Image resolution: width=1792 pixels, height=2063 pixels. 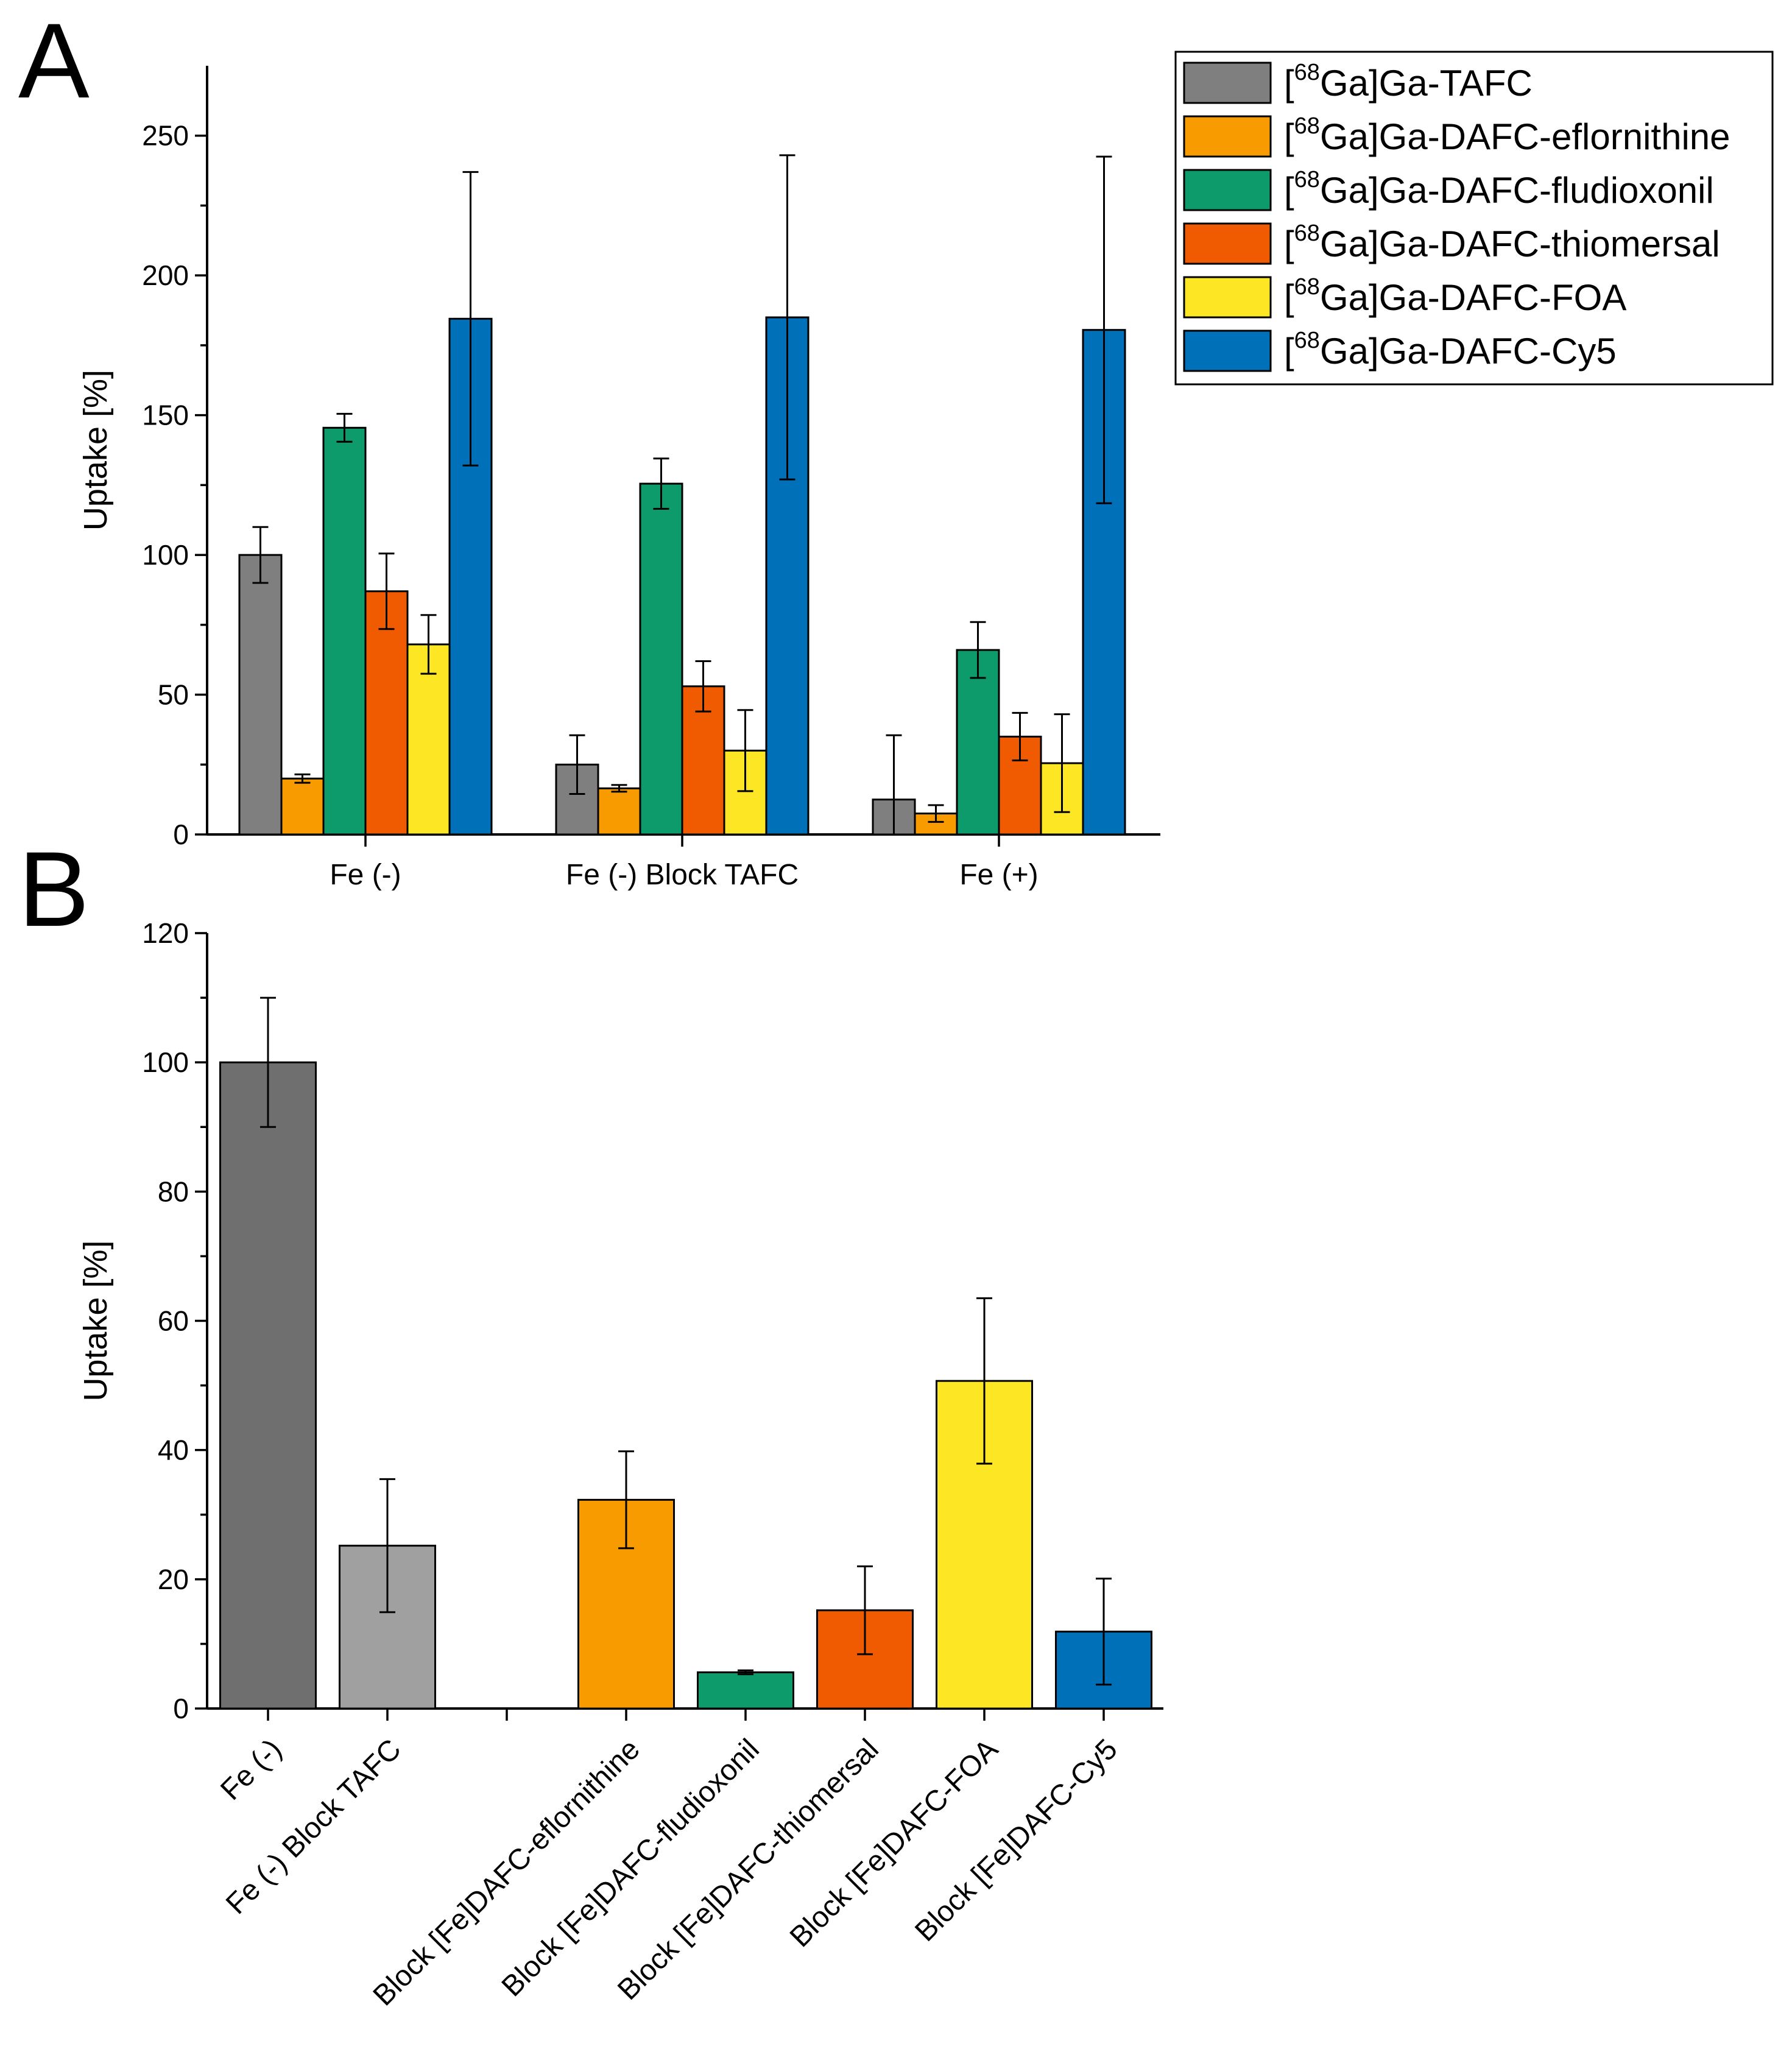 What do you see at coordinates (682, 875) in the screenshot?
I see `x-category-label: Fe (-) Block TAFC` at bounding box center [682, 875].